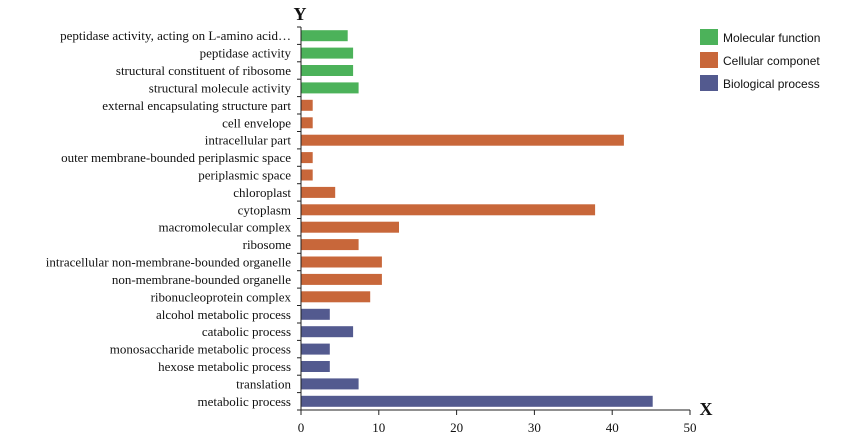 The width and height of the screenshot is (850, 445). I want to click on x-tick-label: 40, so click(612, 427).